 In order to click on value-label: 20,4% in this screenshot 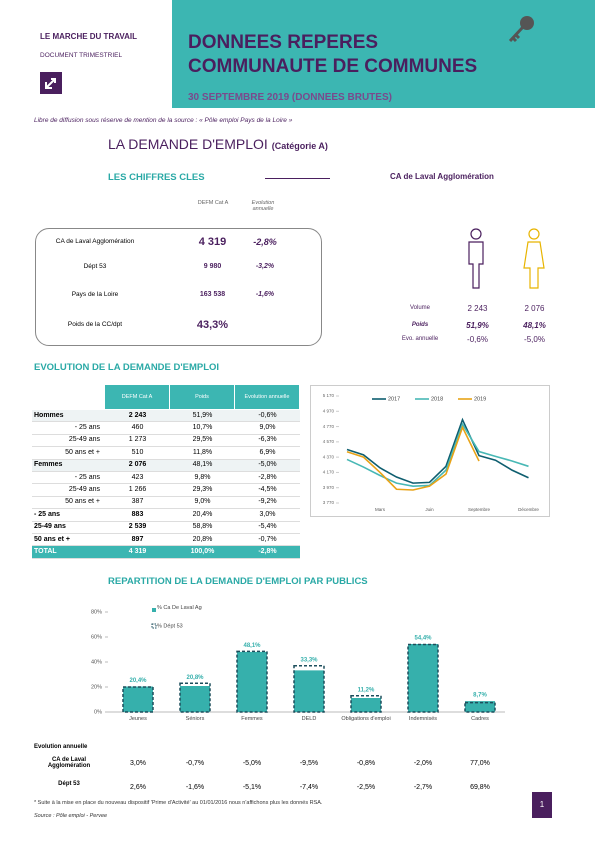, I will do `click(138, 681)`.